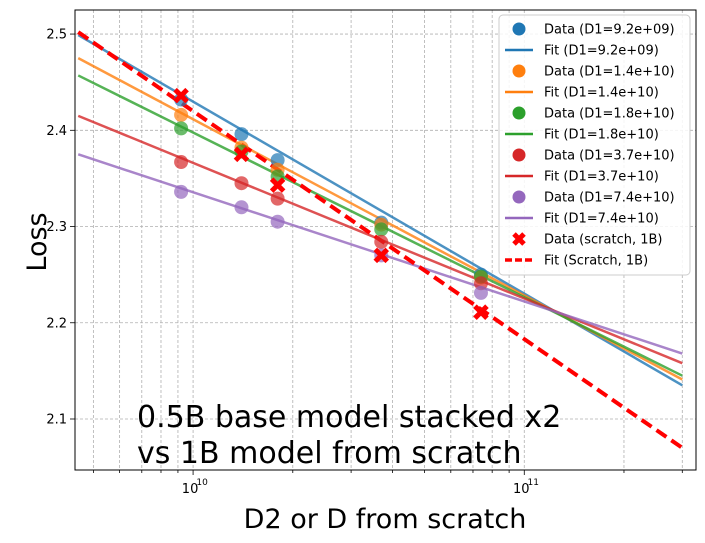 This screenshot has height=543, width=705. What do you see at coordinates (609, 198) in the screenshot?
I see `legend-label: Data (D1=7.4e+10)` at bounding box center [609, 198].